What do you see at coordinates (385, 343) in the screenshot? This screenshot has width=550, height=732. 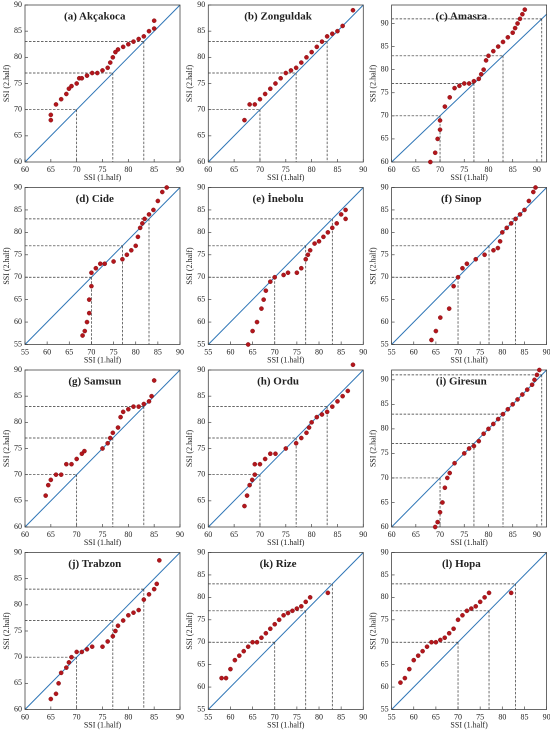 I see `y-tick-label: 55` at bounding box center [385, 343].